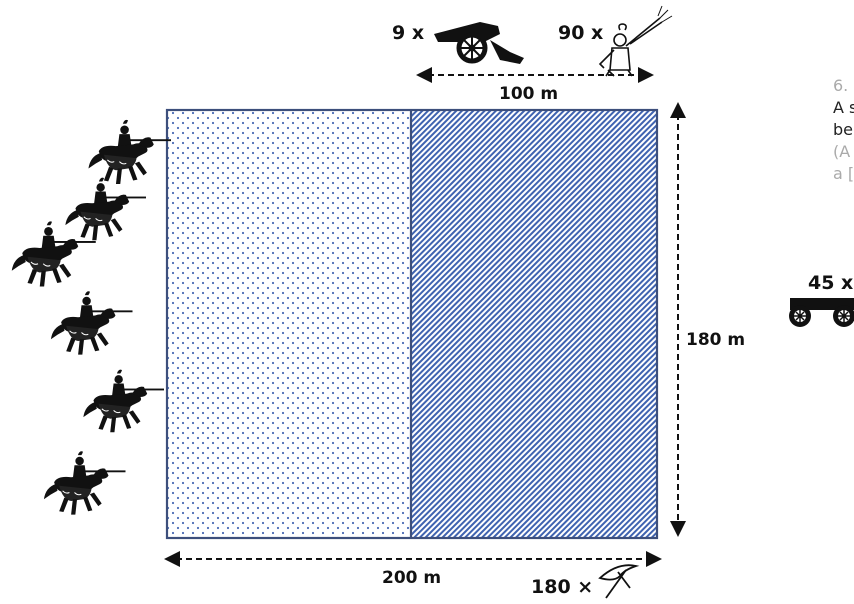  What do you see at coordinates (831, 283) in the screenshot?
I see `wagon-count-label: 45 x` at bounding box center [831, 283].